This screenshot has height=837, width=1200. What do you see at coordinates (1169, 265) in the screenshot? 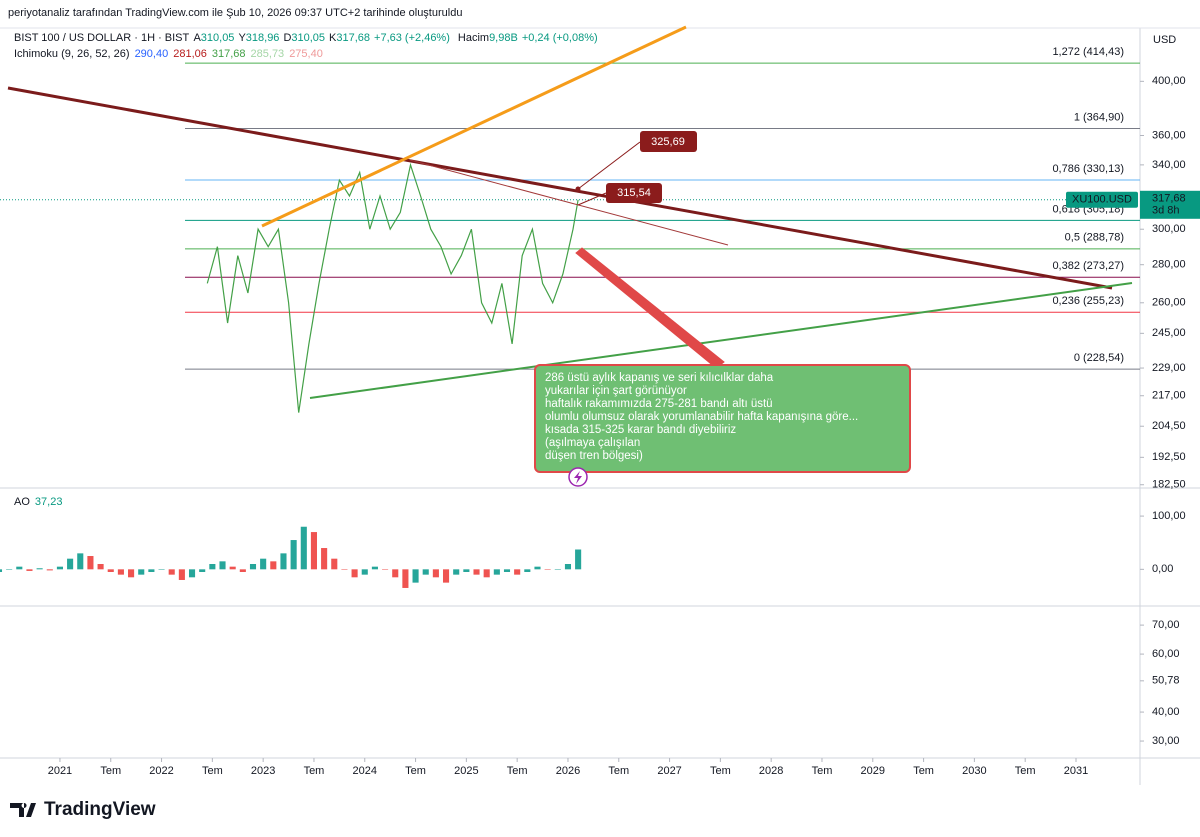
I see `y-tick-label: 280,00` at bounding box center [1169, 265].